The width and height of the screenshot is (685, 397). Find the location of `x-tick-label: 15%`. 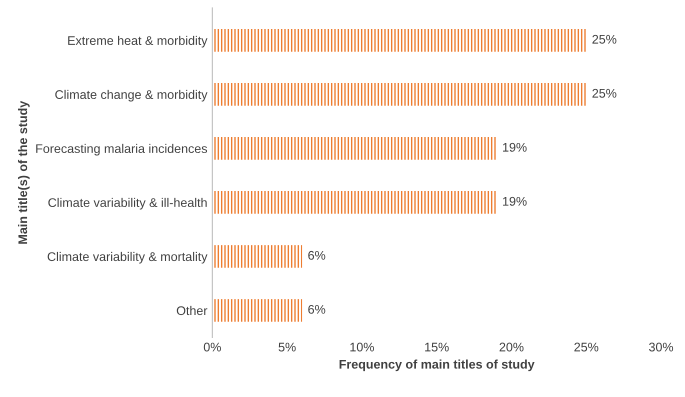

x-tick-label: 15% is located at coordinates (437, 347).